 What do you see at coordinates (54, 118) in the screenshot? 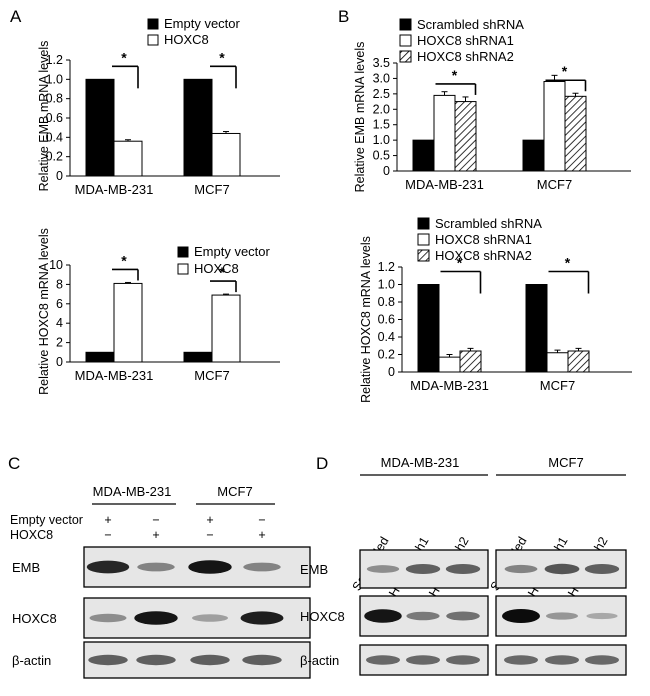
I see `y-tick-label: 0.6` at bounding box center [54, 118].